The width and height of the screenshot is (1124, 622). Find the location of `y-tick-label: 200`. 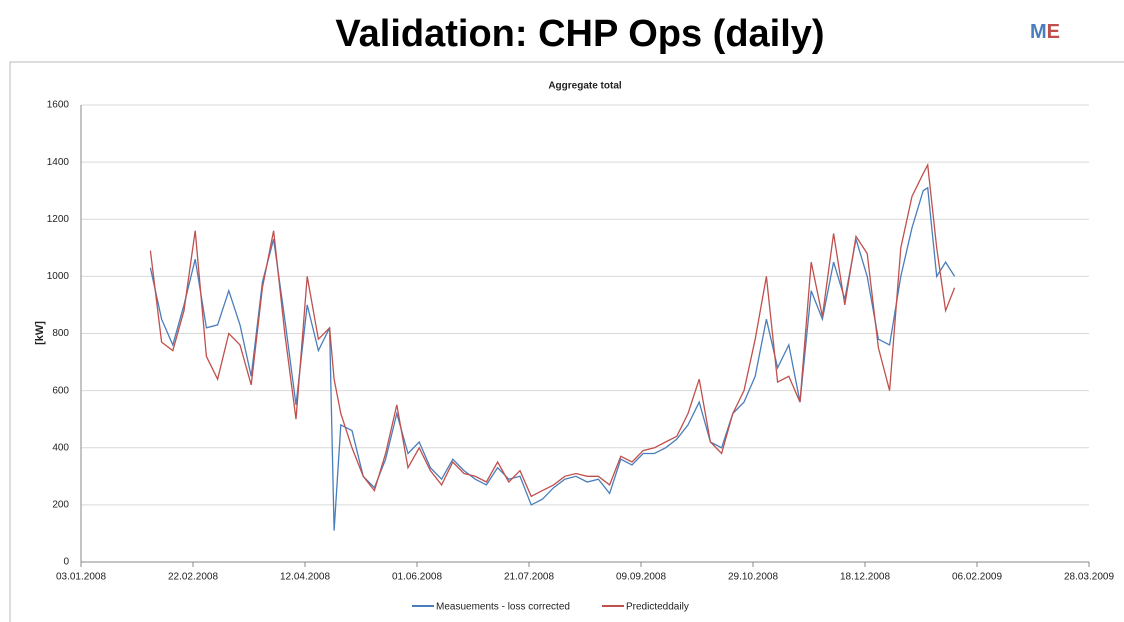

y-tick-label: 200 is located at coordinates (60, 505).